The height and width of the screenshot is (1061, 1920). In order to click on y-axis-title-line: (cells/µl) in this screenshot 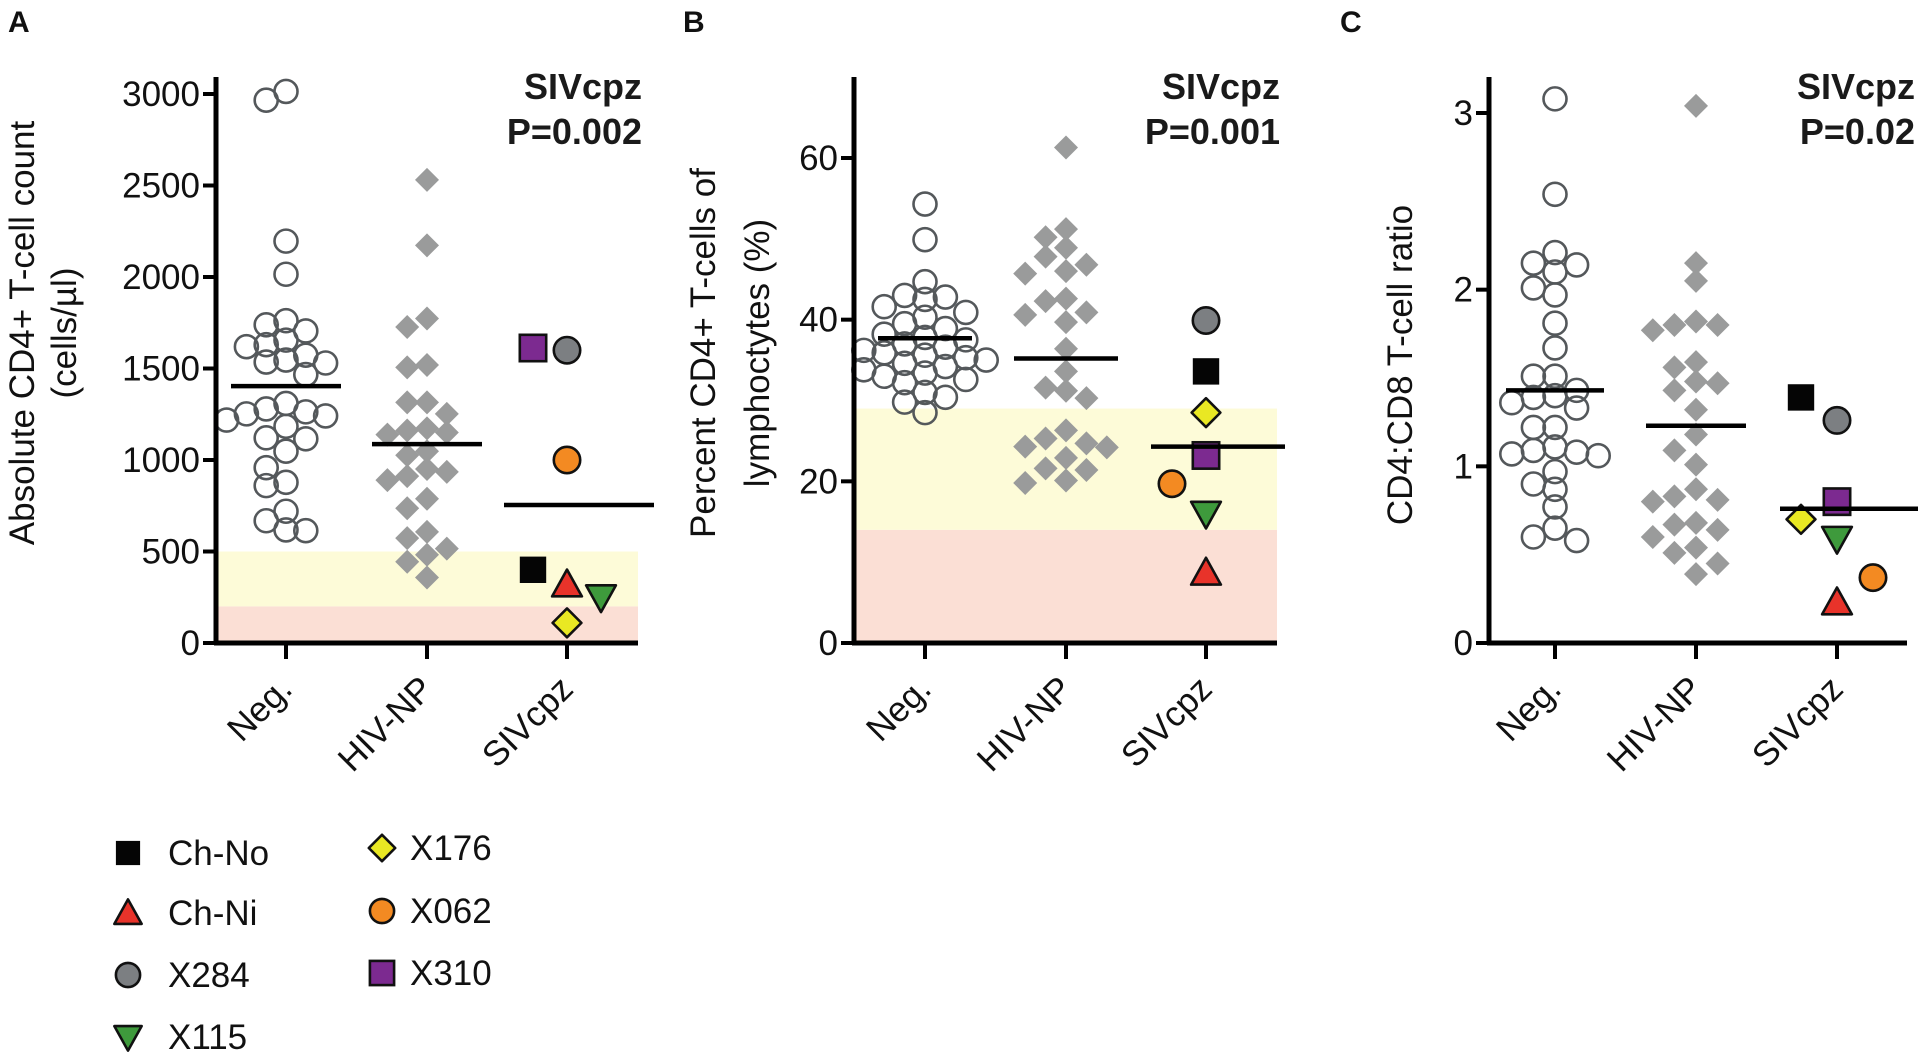, I will do `click(64, 333)`.